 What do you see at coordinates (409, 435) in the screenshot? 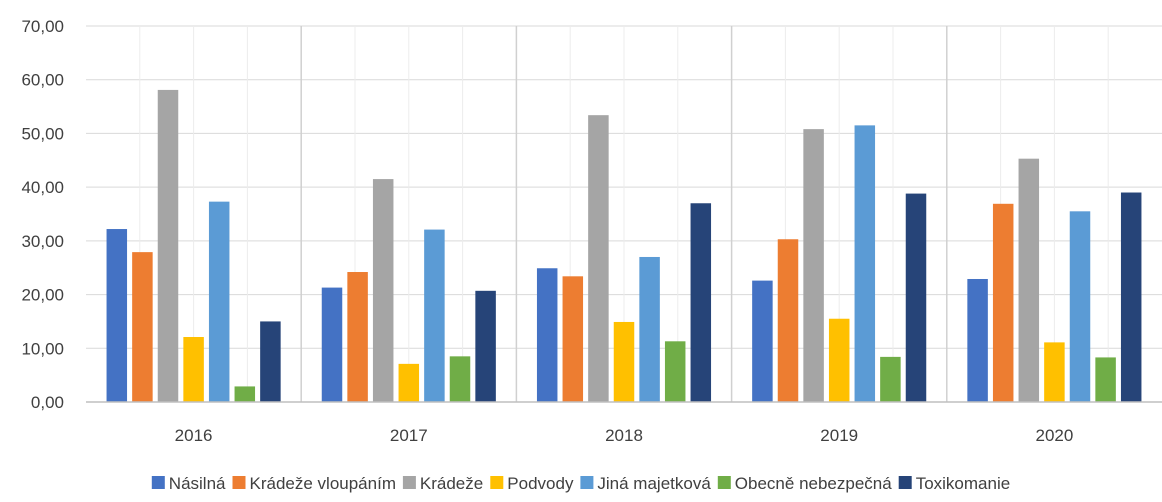
I see `x-tick-label: 2017` at bounding box center [409, 435].